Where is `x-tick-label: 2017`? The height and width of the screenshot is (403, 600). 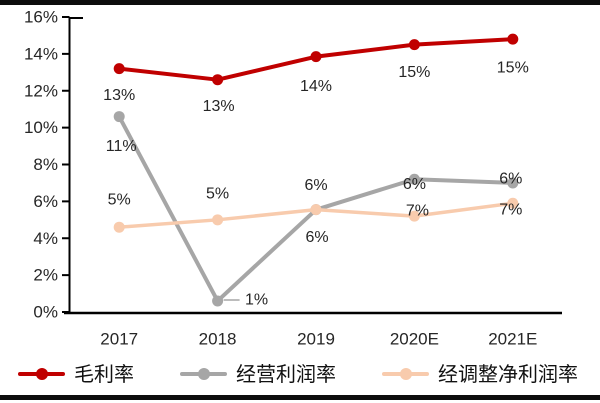
x-tick-label: 2017 is located at coordinates (119, 339).